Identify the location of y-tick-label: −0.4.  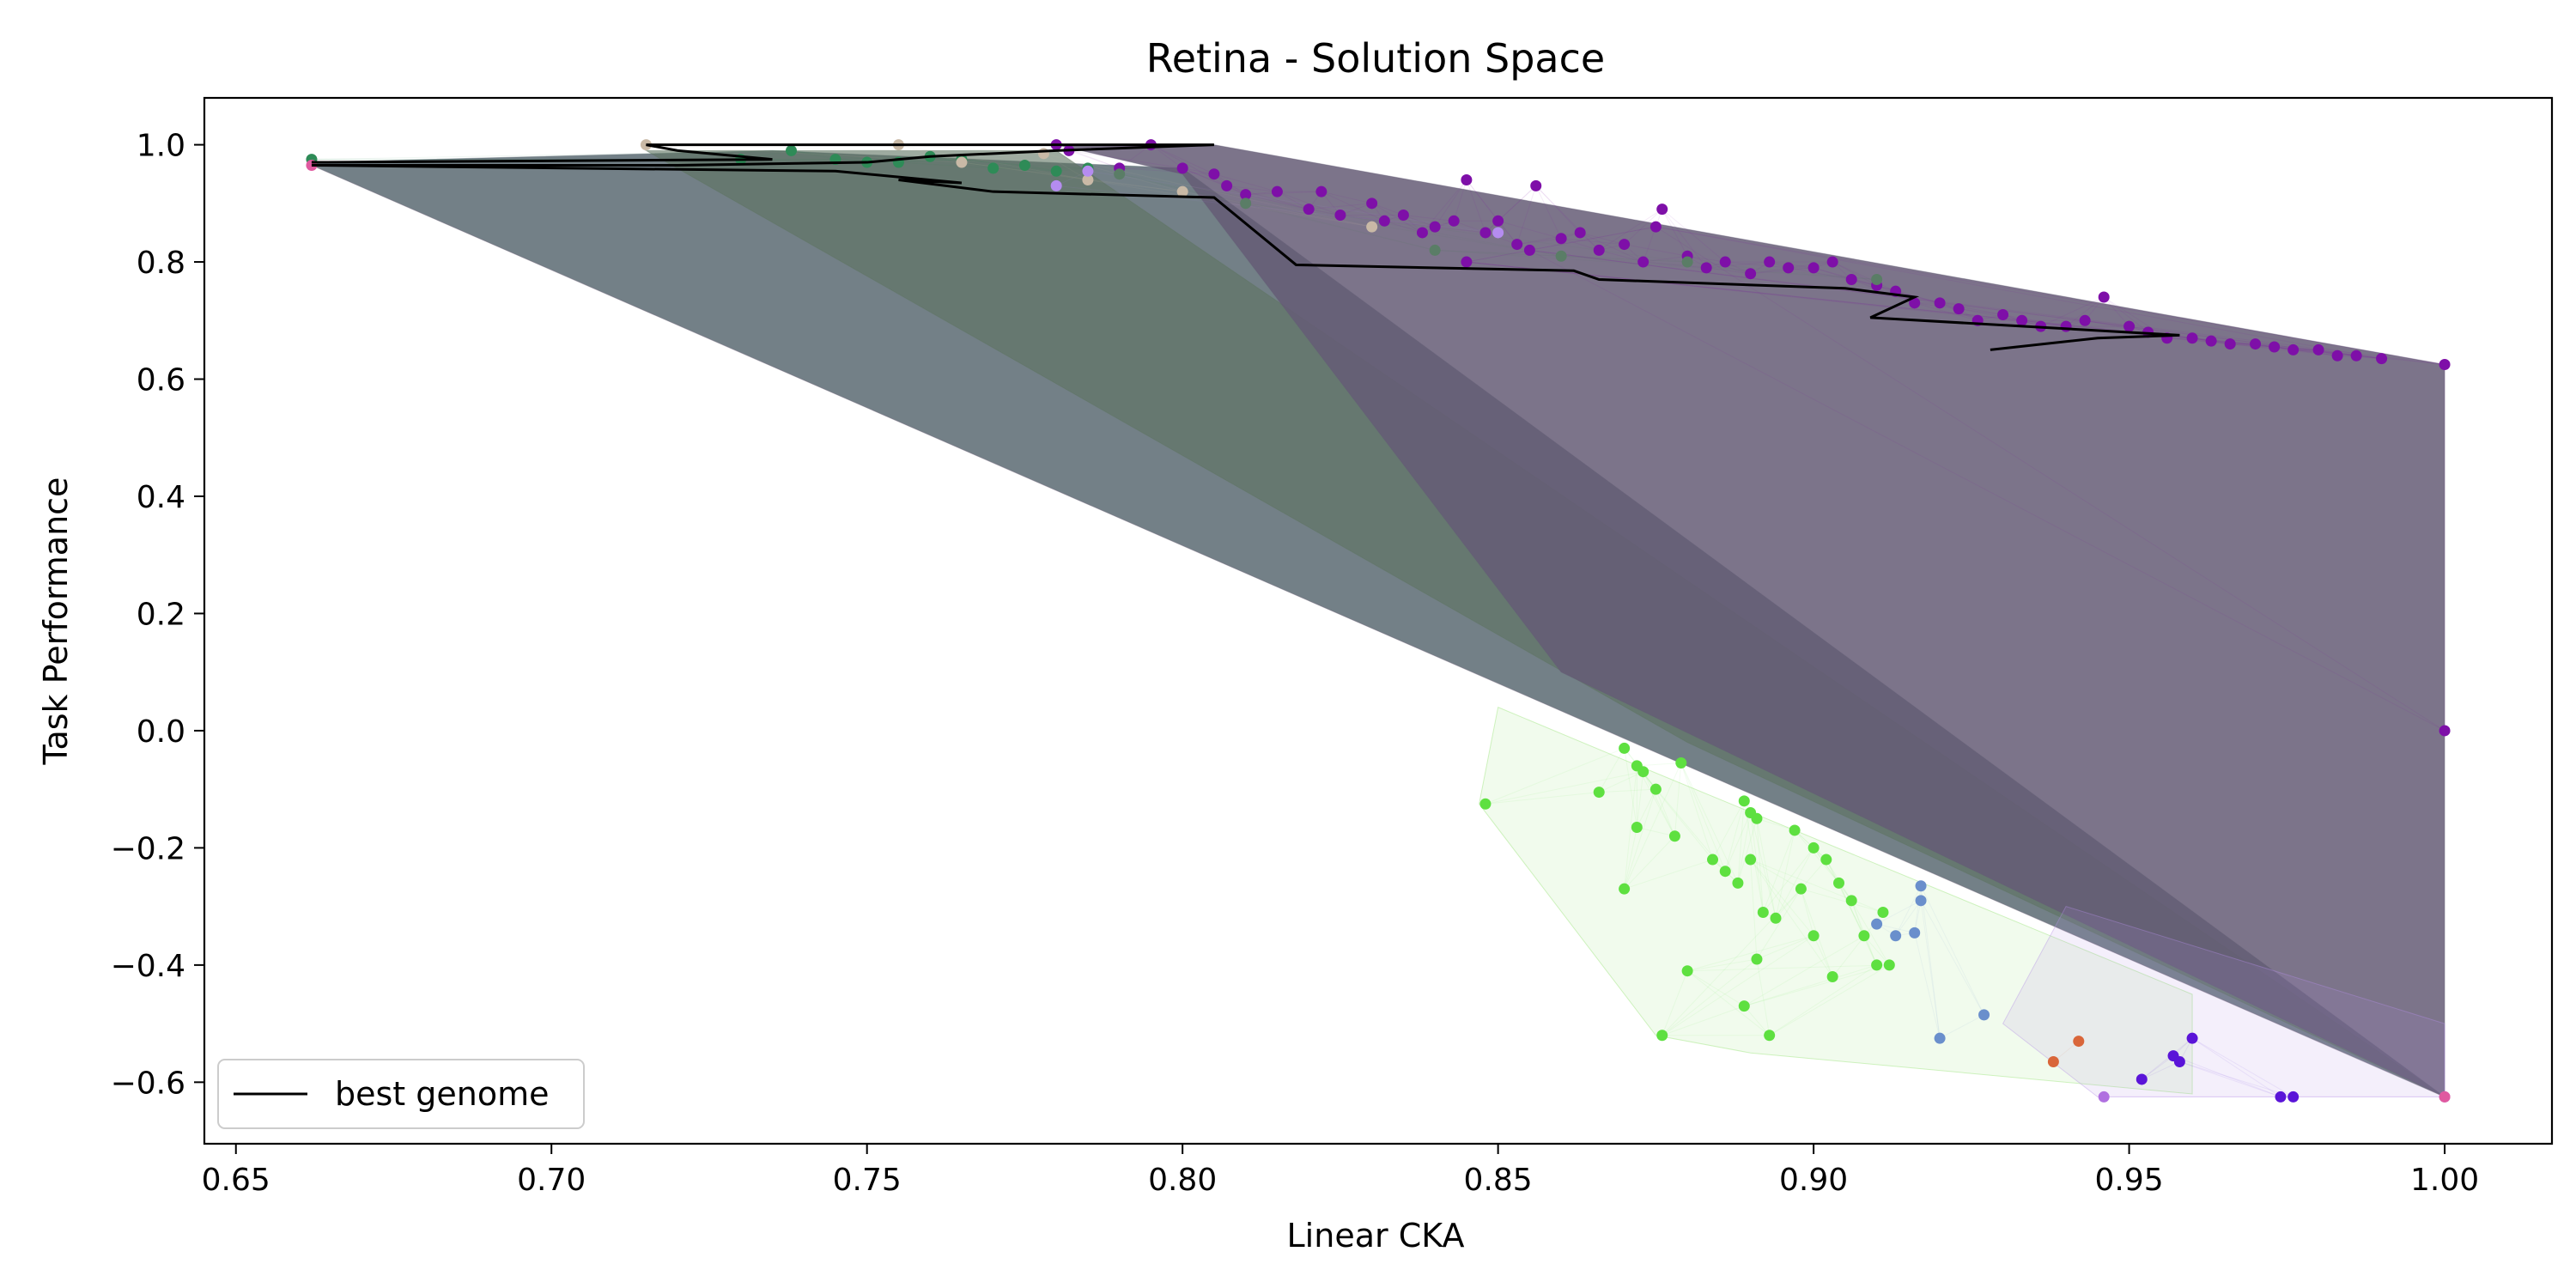
(148, 966).